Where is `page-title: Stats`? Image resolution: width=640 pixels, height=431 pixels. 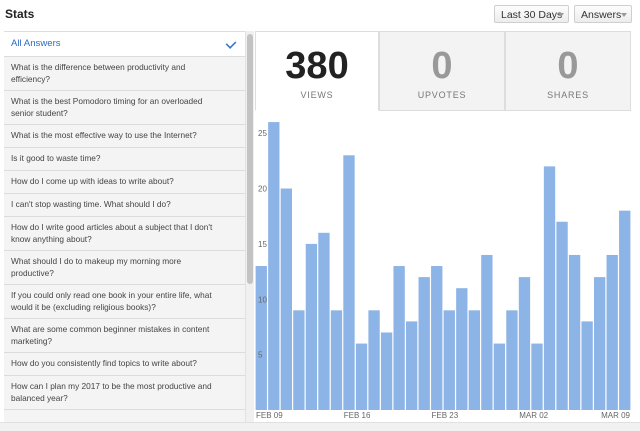 page-title: Stats is located at coordinates (20, 14).